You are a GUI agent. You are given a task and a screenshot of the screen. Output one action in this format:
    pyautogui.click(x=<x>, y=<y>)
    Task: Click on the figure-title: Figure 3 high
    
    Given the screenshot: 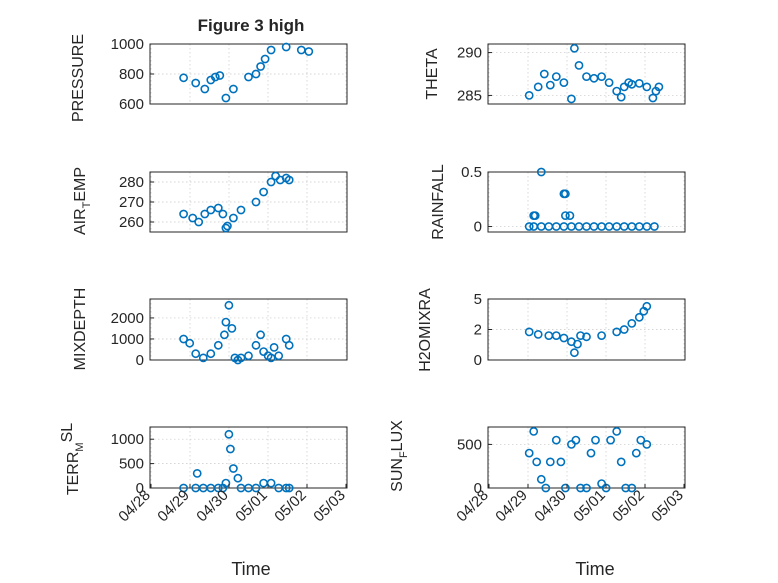 What is the action you would take?
    pyautogui.click(x=251, y=25)
    